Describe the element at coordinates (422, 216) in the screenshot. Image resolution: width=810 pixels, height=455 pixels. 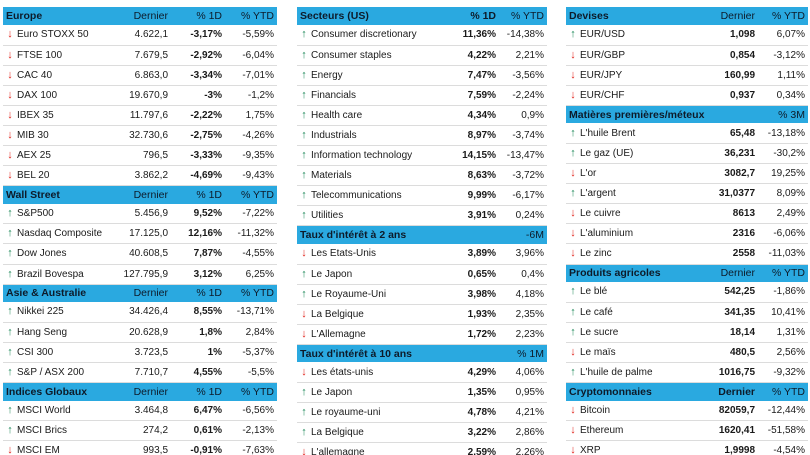
I see `table-row: ↑ Utilities 3,91% 0,24%` at that location.